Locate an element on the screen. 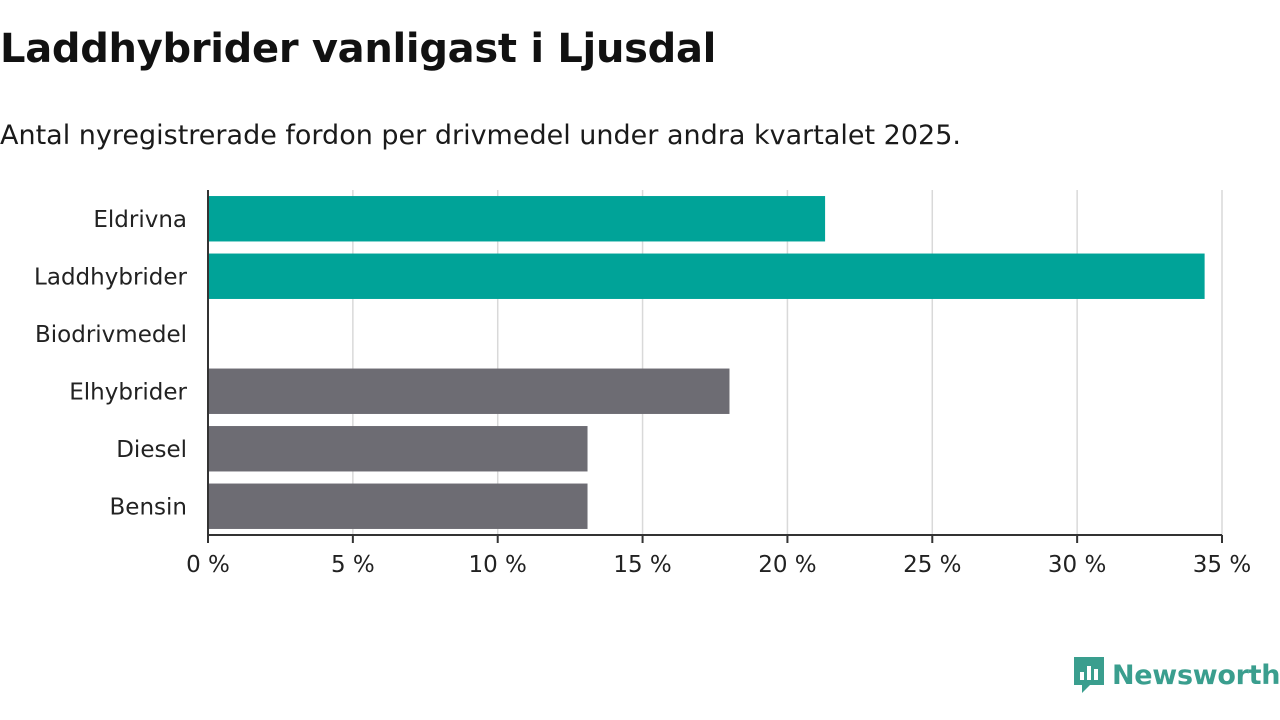 The image size is (1280, 720). bar-laddhybrider is located at coordinates (706, 276).